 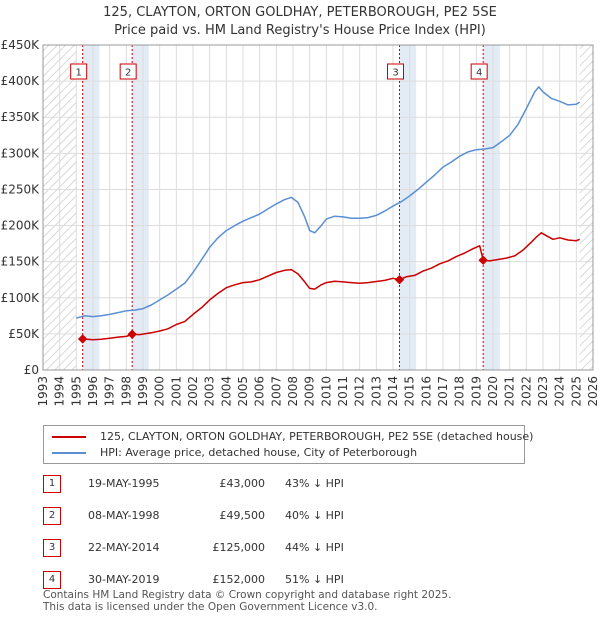 What do you see at coordinates (242, 483) in the screenshot?
I see `sale-price: £43,000` at bounding box center [242, 483].